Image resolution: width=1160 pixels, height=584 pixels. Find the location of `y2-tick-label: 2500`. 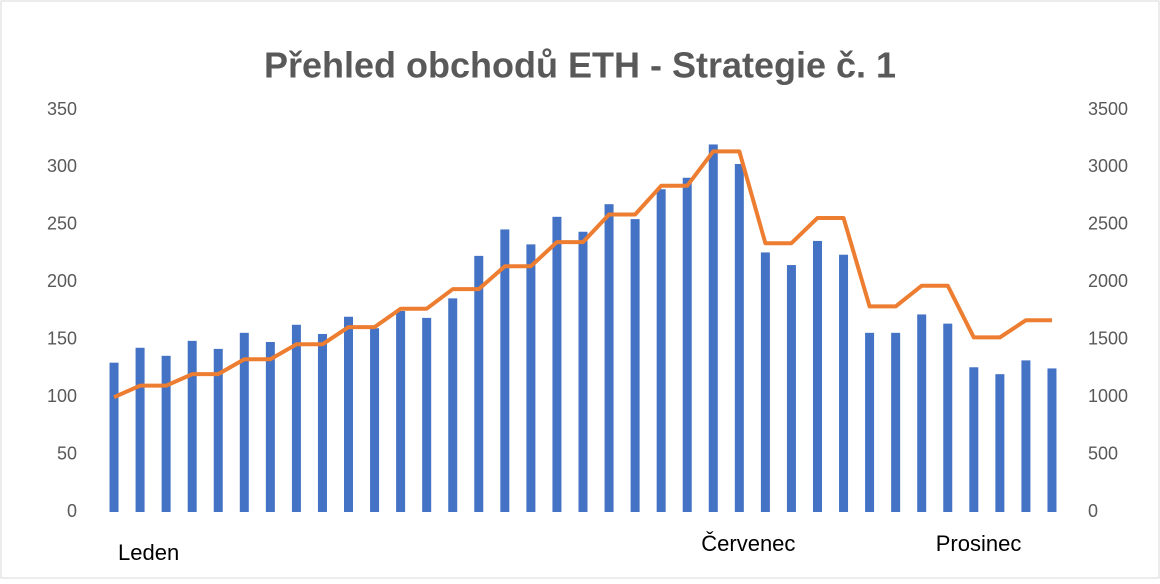

y2-tick-label: 2500 is located at coordinates (1108, 224).